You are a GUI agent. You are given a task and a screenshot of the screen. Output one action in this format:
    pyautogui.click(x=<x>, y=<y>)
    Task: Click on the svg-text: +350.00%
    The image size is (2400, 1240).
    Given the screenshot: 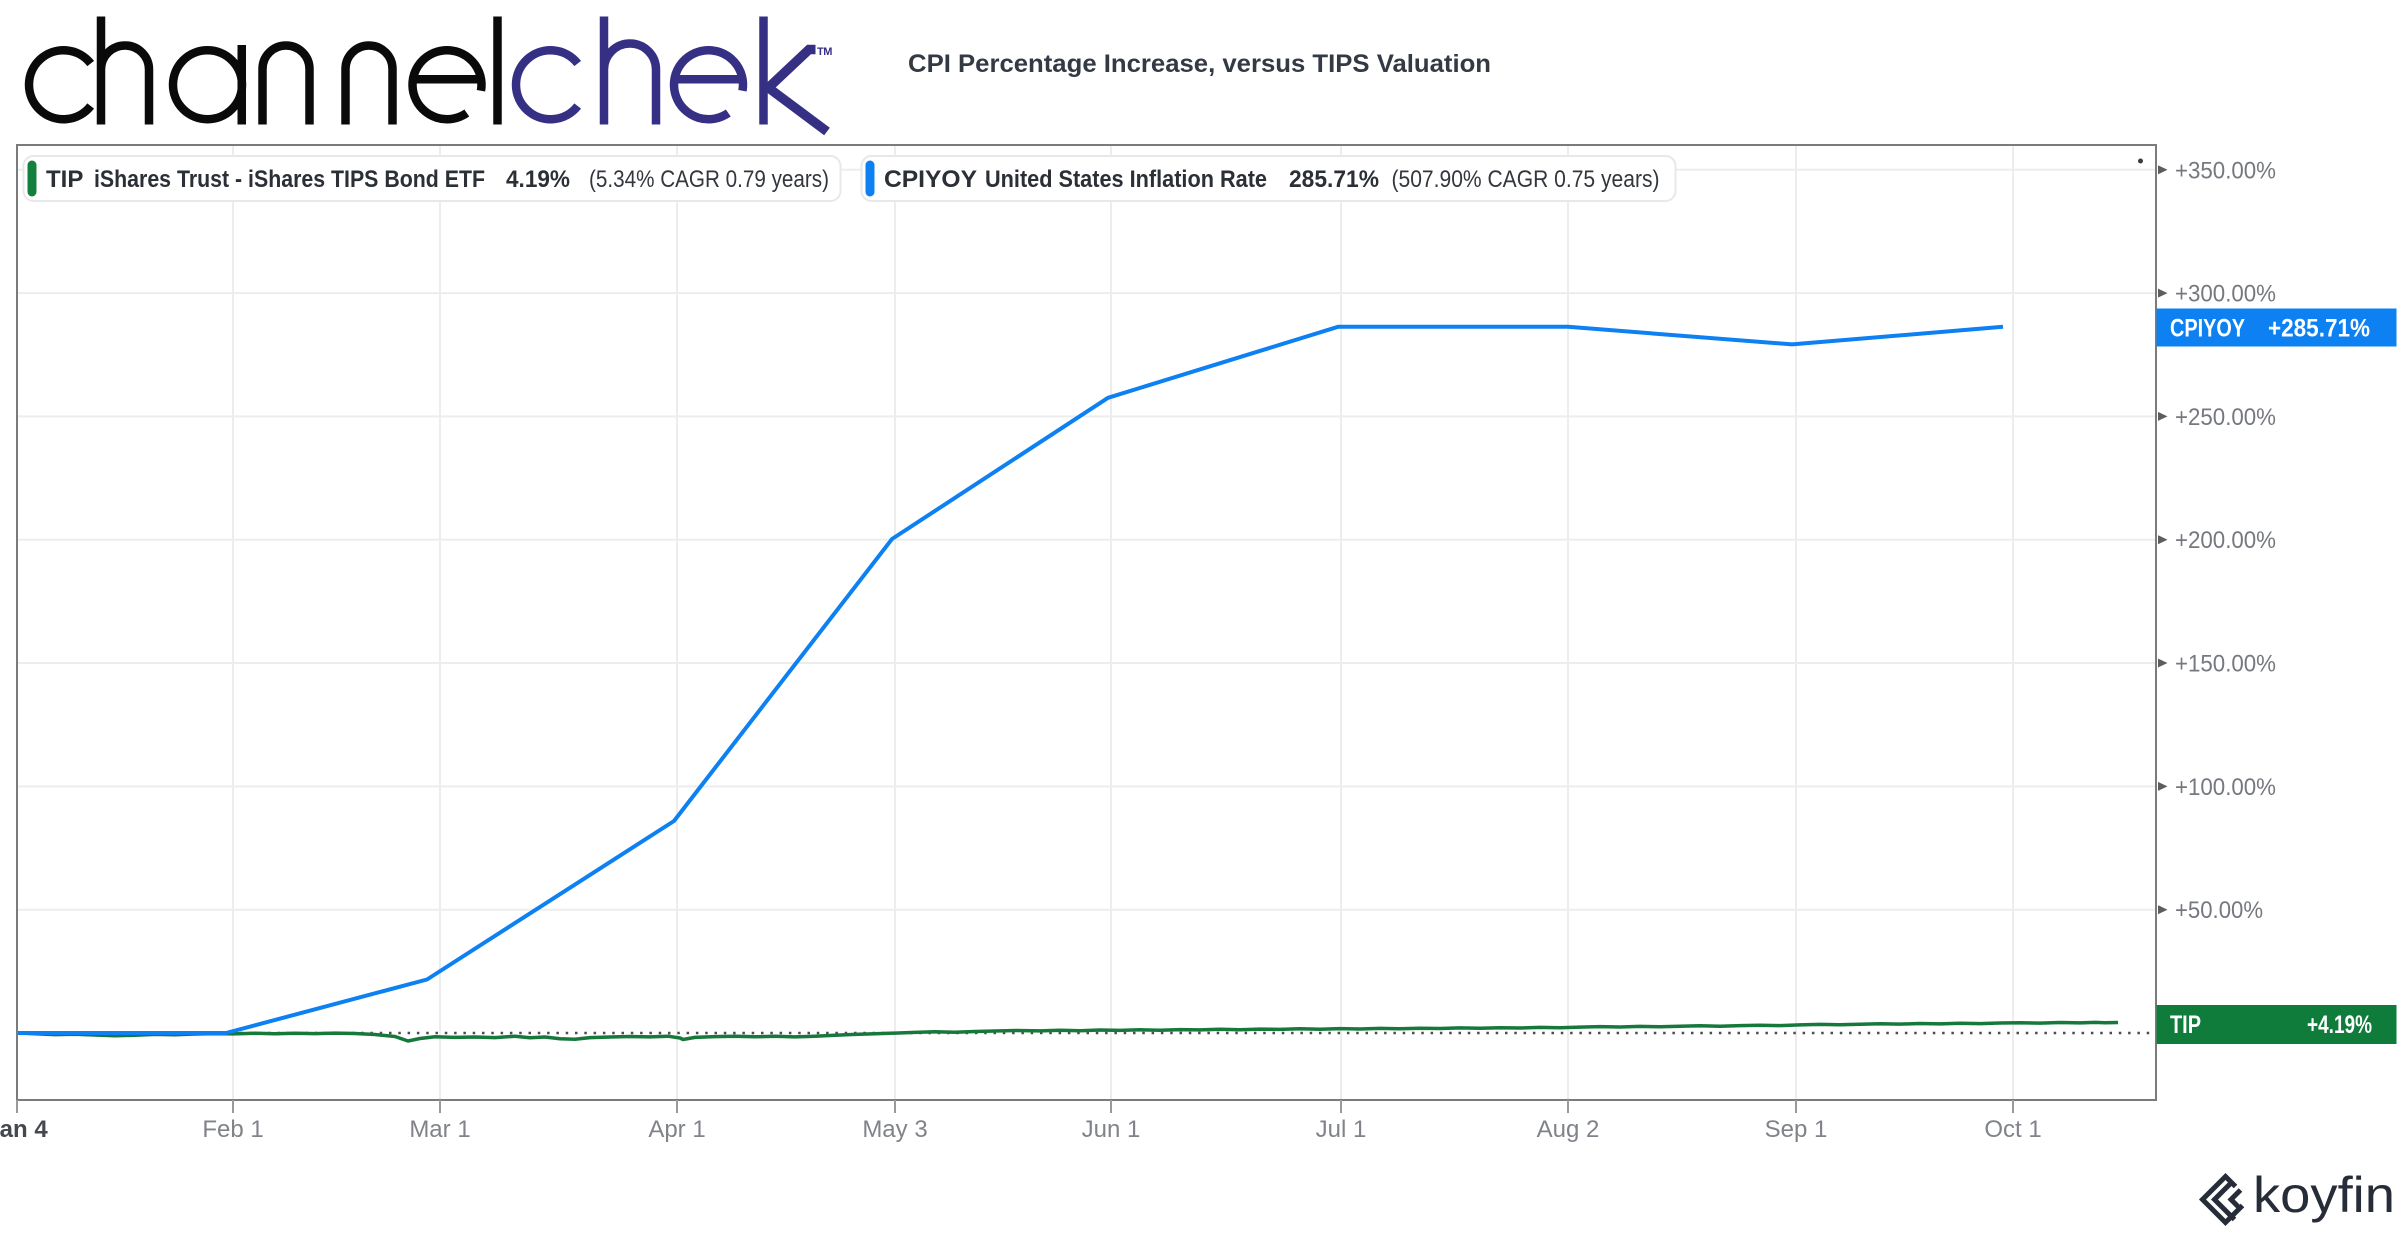 What is the action you would take?
    pyautogui.click(x=2225, y=170)
    